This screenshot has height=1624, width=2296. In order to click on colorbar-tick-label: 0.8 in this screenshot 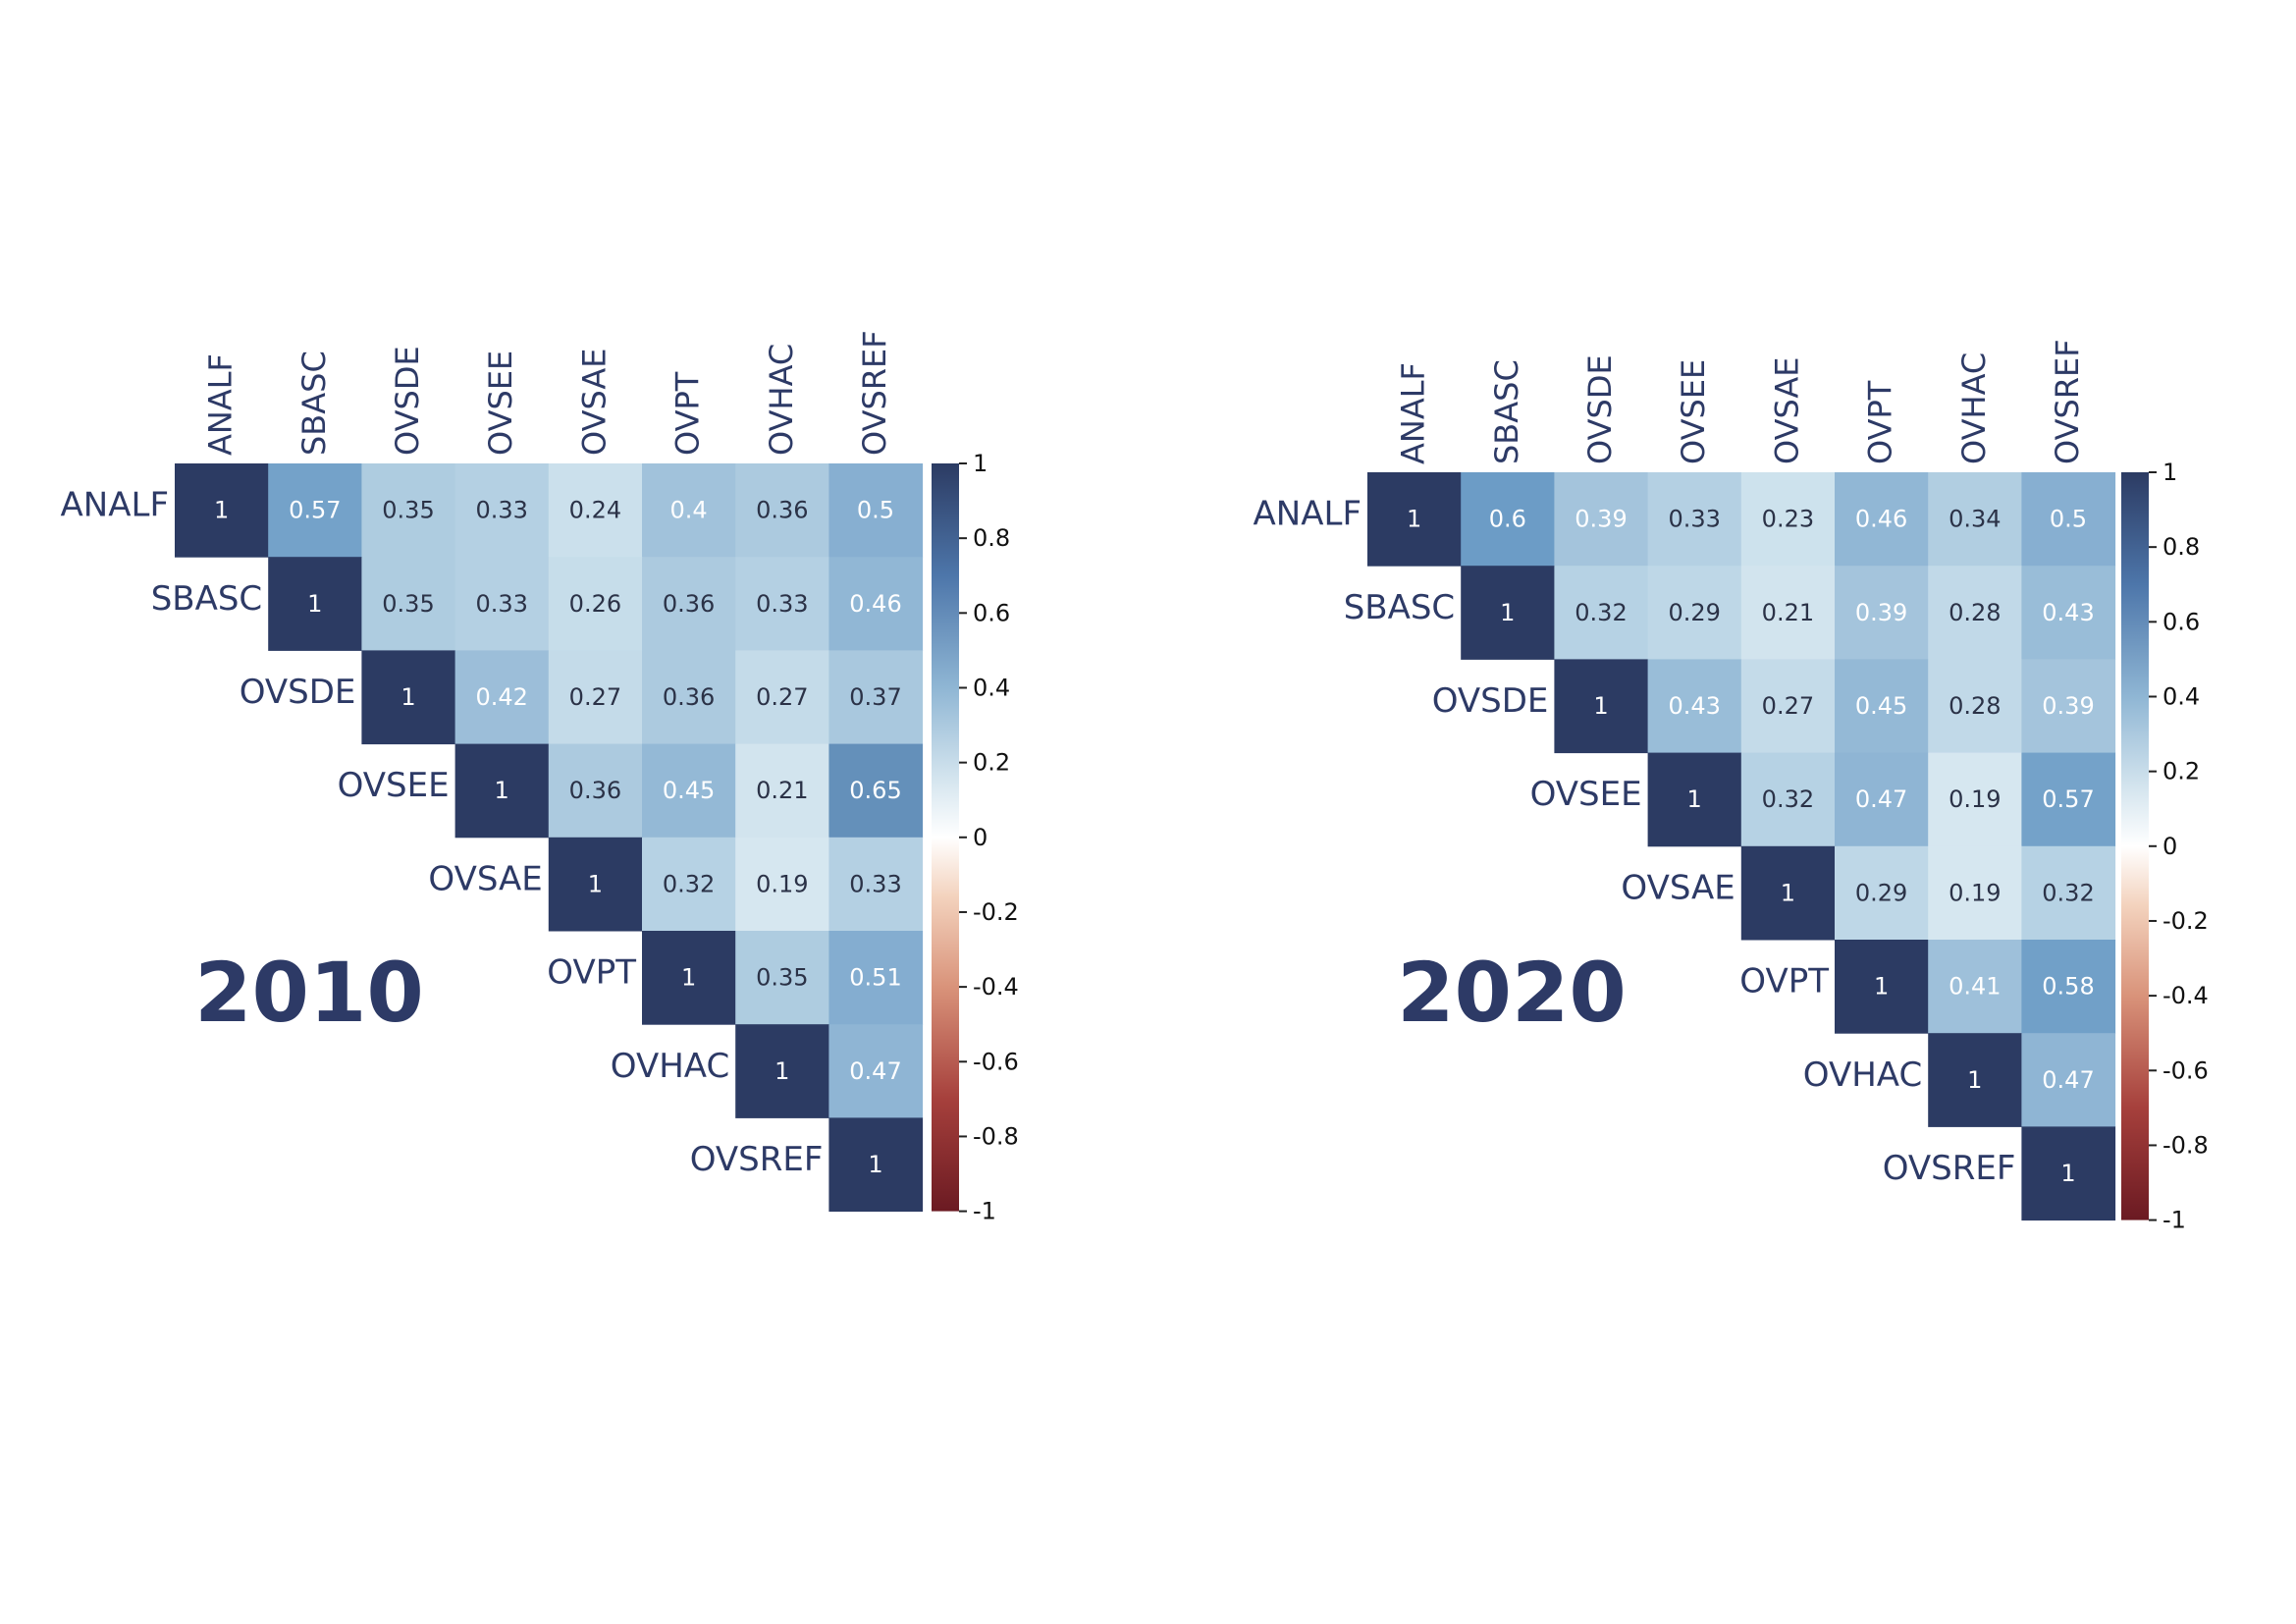, I will do `click(992, 538)`.